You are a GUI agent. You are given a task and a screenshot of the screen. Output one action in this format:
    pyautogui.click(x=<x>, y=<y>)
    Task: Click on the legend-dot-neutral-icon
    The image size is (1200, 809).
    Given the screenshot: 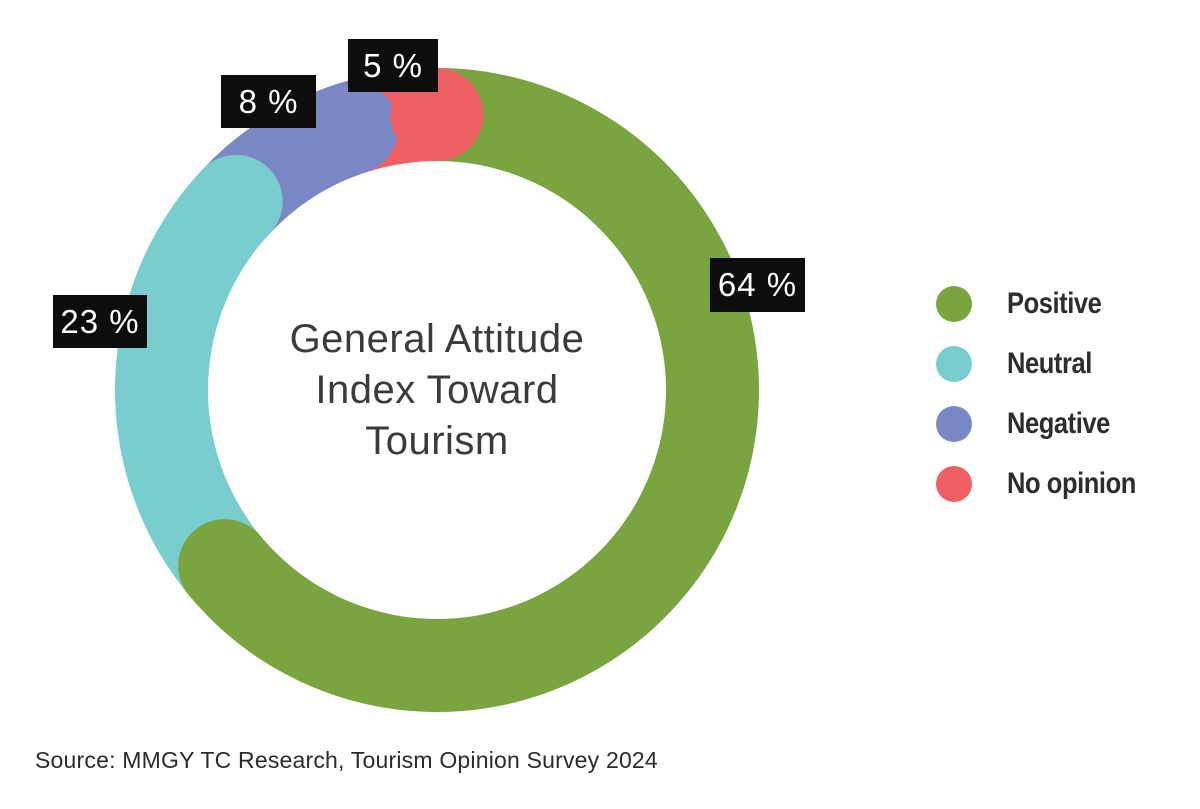 What is the action you would take?
    pyautogui.click(x=954, y=364)
    